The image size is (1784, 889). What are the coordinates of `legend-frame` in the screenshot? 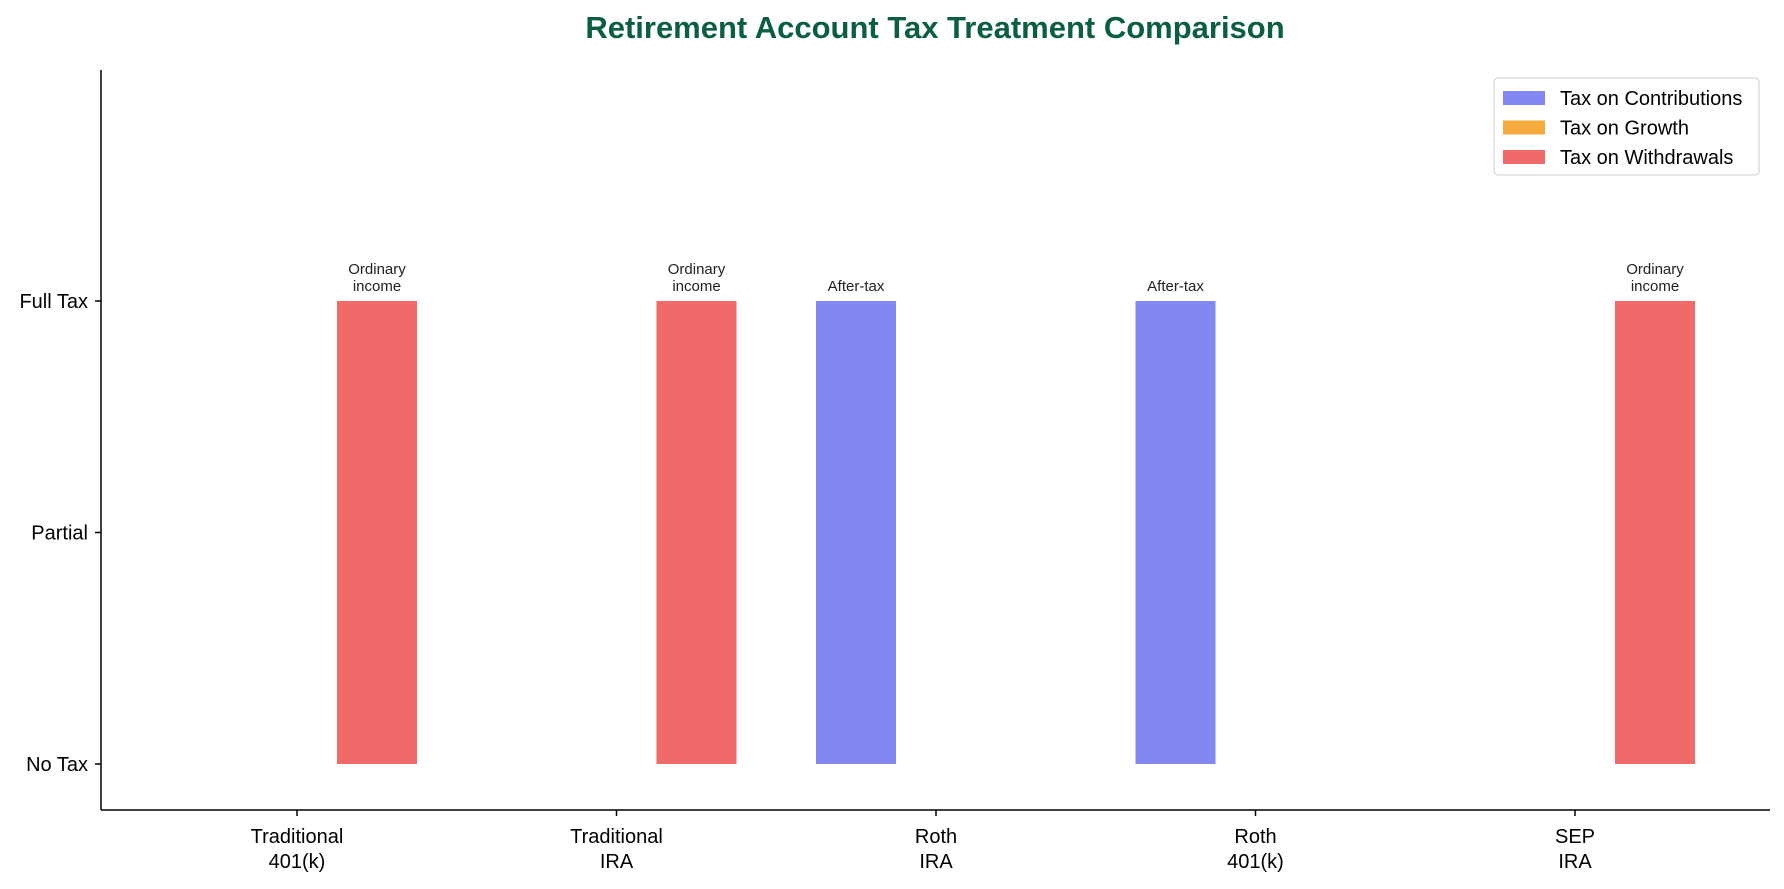 It's located at (1626, 126).